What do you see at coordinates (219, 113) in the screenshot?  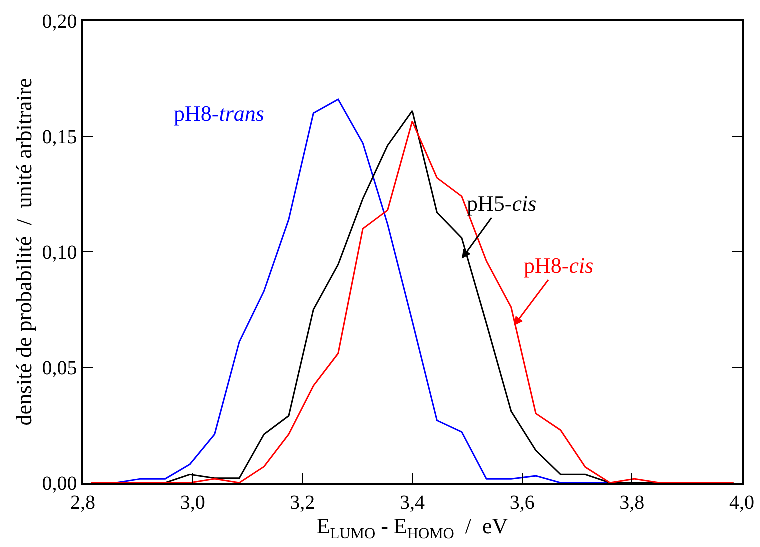 I see `annotation: pH8-trans` at bounding box center [219, 113].